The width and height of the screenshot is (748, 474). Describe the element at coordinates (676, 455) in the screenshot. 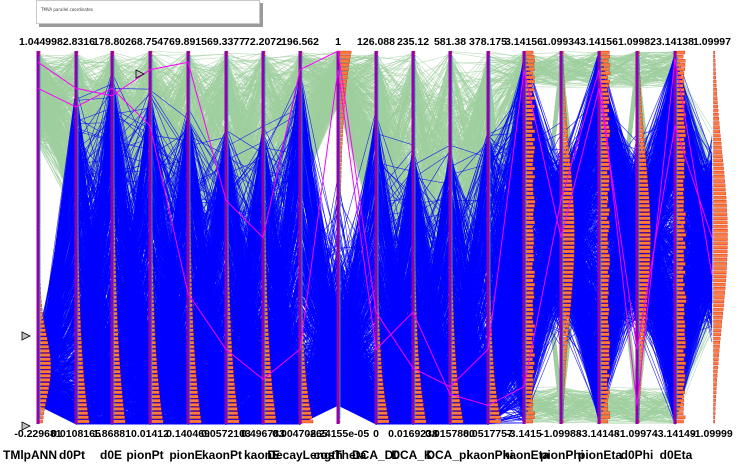

I see `axis-name-label: d0Eta` at that location.